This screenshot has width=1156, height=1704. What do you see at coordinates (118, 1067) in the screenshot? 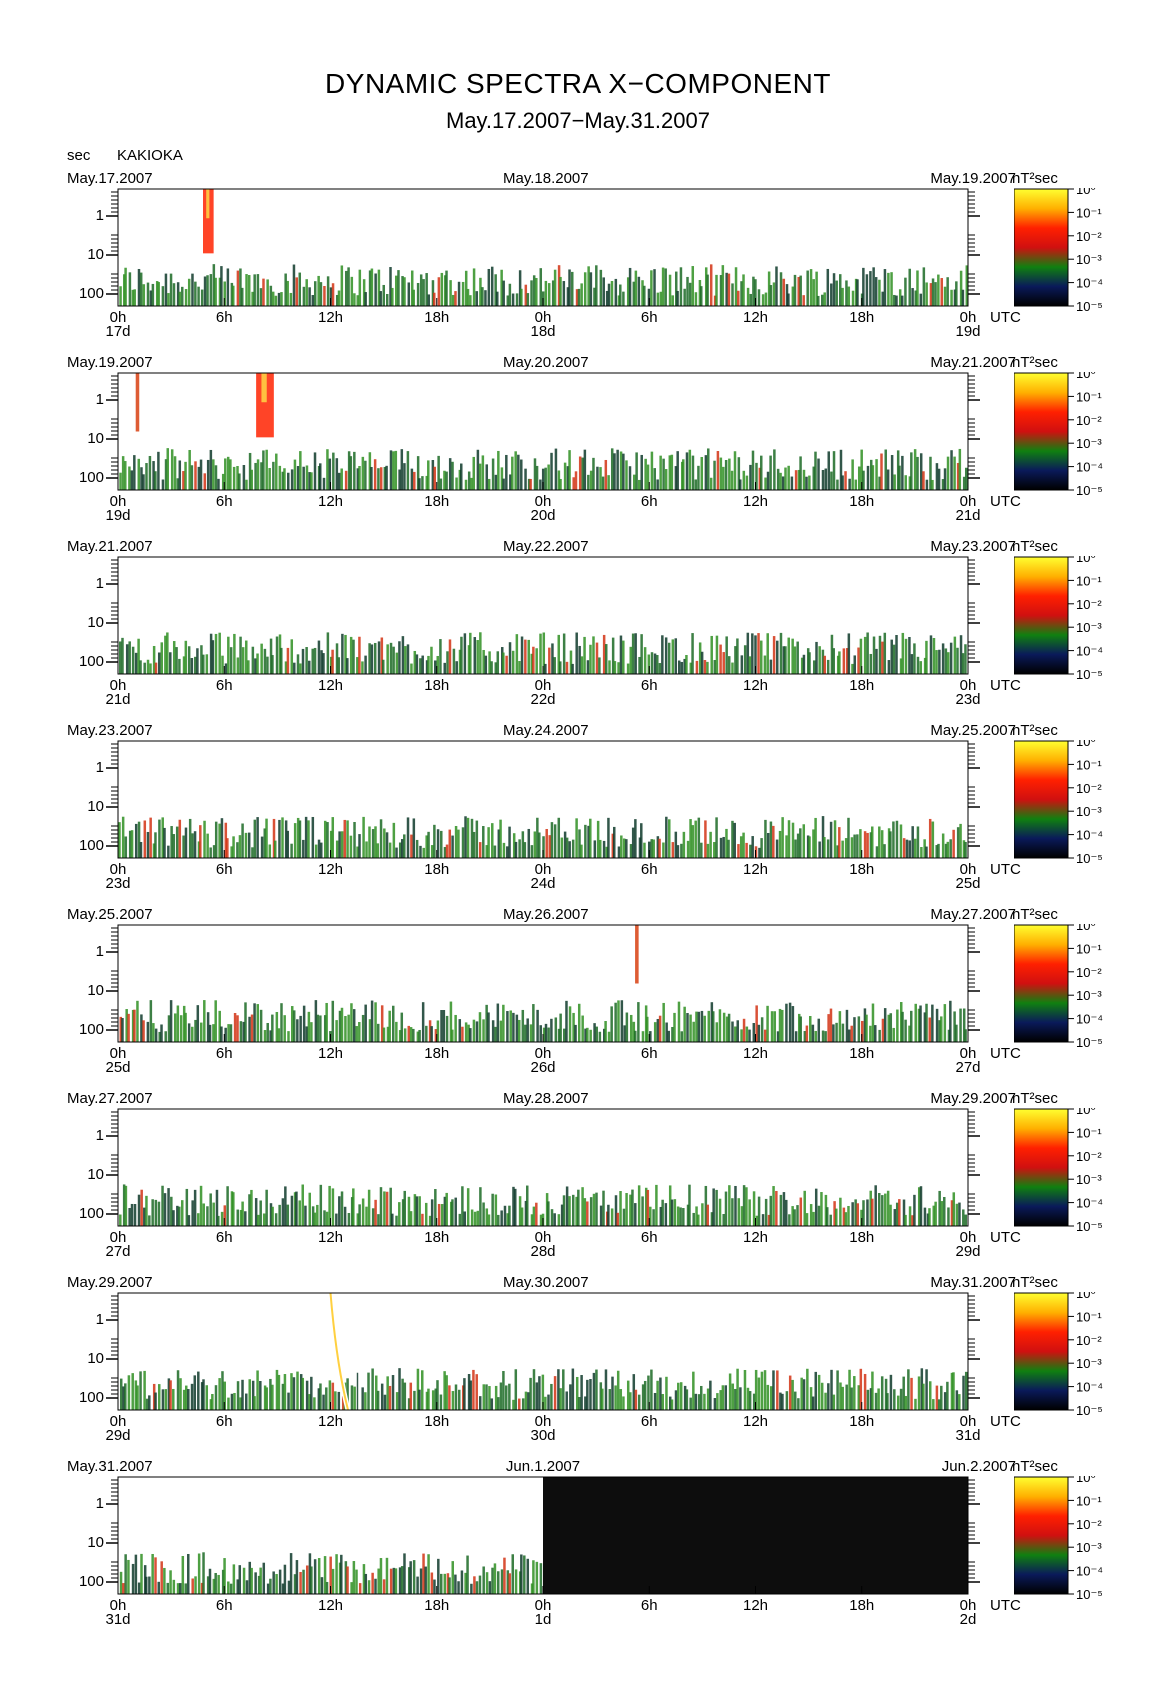
I see `day-label: 25d` at bounding box center [118, 1067].